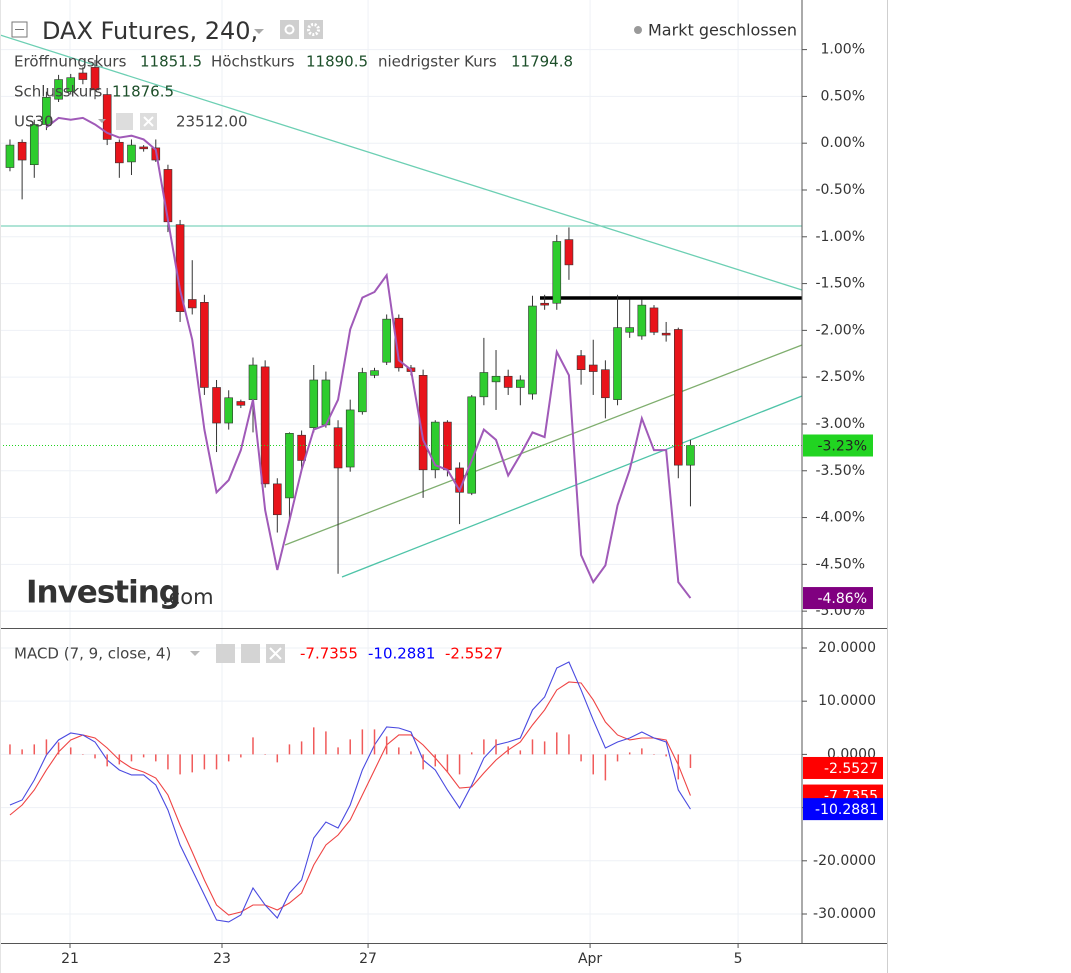 The width and height of the screenshot is (1071, 973). I want to click on x-tick-label: 27, so click(368, 959).